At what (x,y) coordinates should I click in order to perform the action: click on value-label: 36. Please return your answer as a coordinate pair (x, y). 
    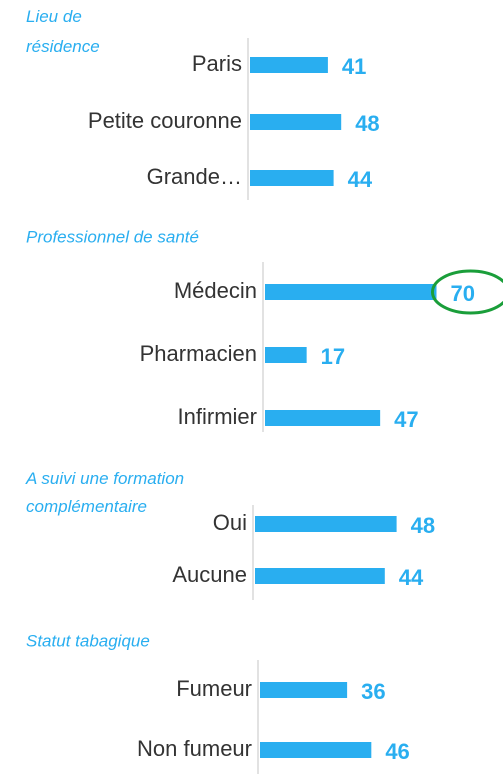
    Looking at the image, I should click on (373, 691).